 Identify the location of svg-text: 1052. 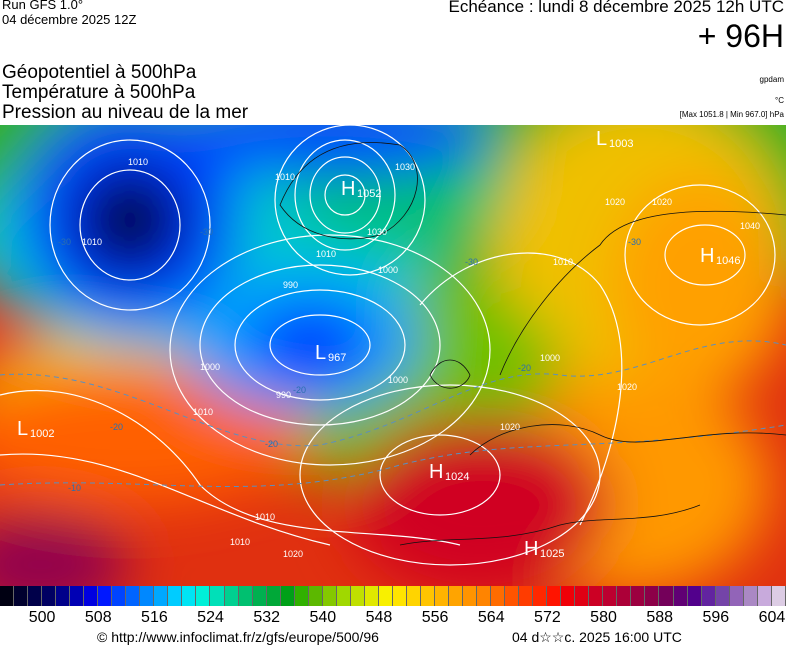
(369, 194).